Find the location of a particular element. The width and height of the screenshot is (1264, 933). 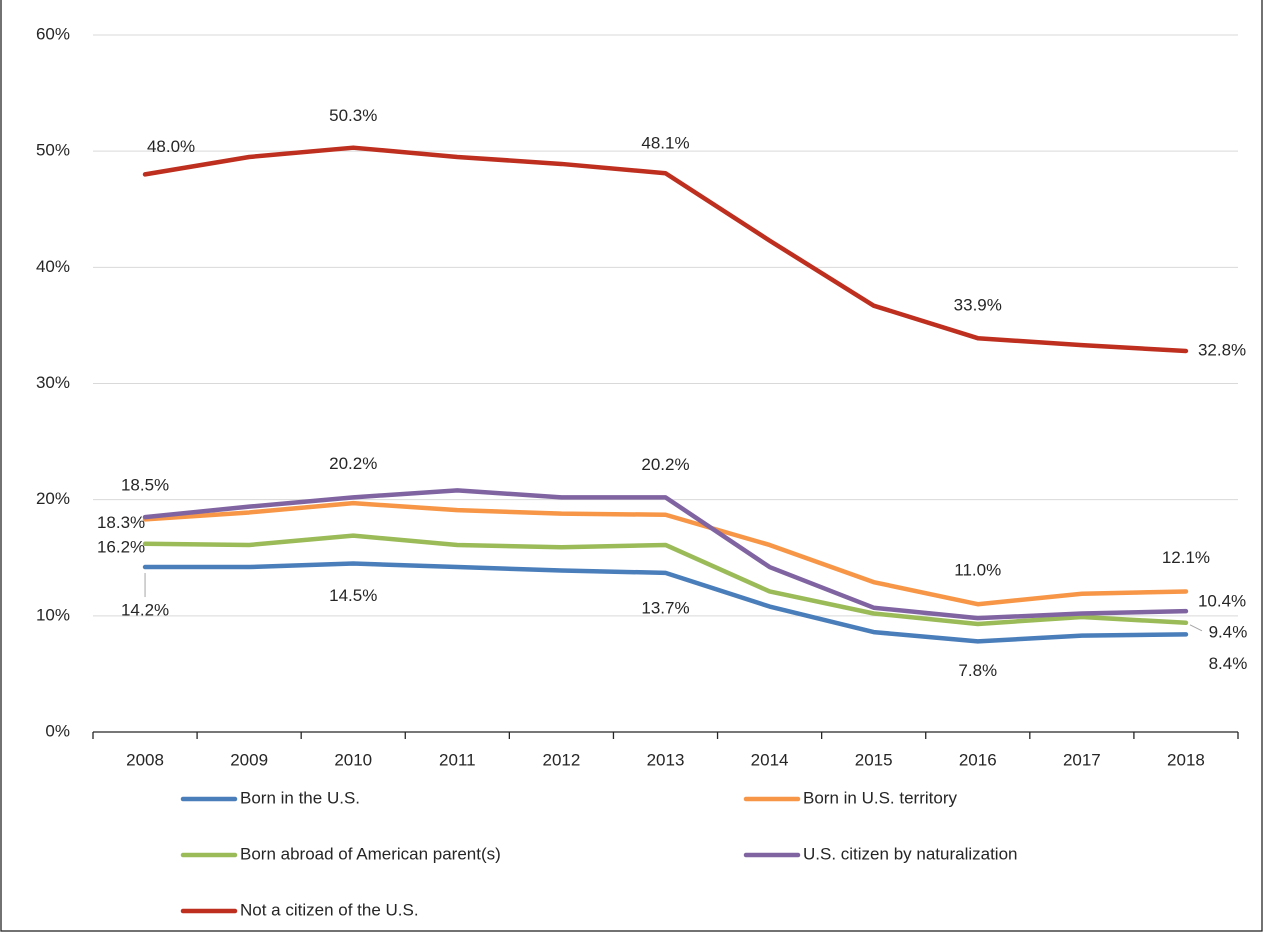

data-label: 50.3% is located at coordinates (353, 115).